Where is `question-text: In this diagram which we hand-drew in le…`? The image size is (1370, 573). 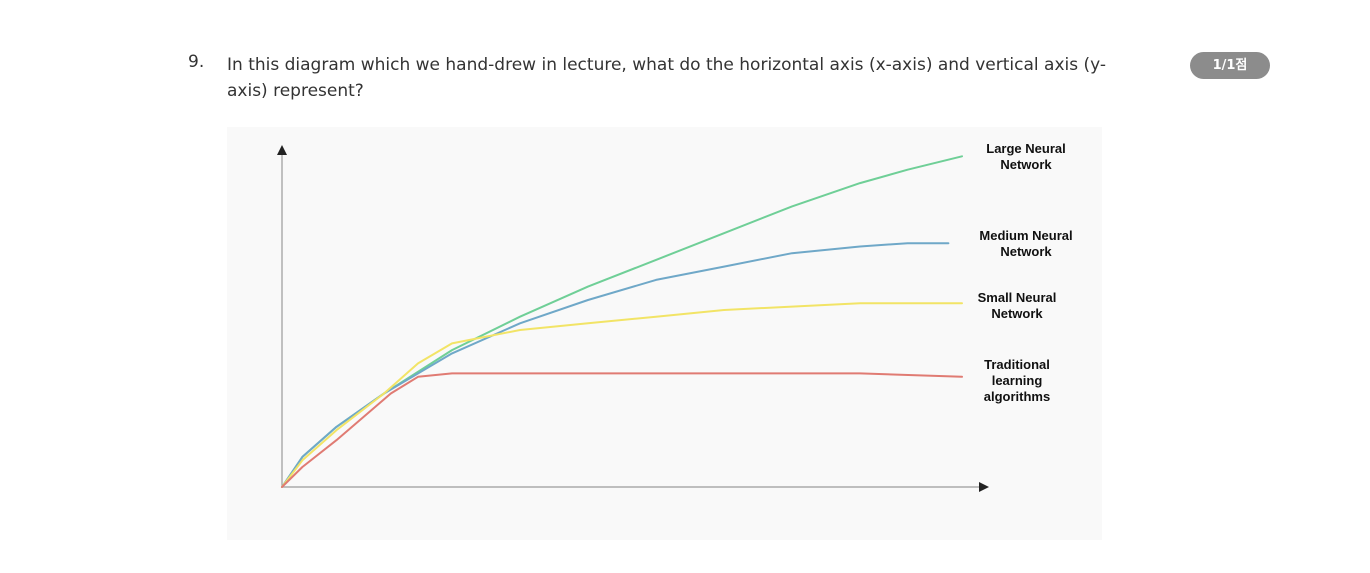
question-text: In this diagram which we hand-drew in le… is located at coordinates (667, 78).